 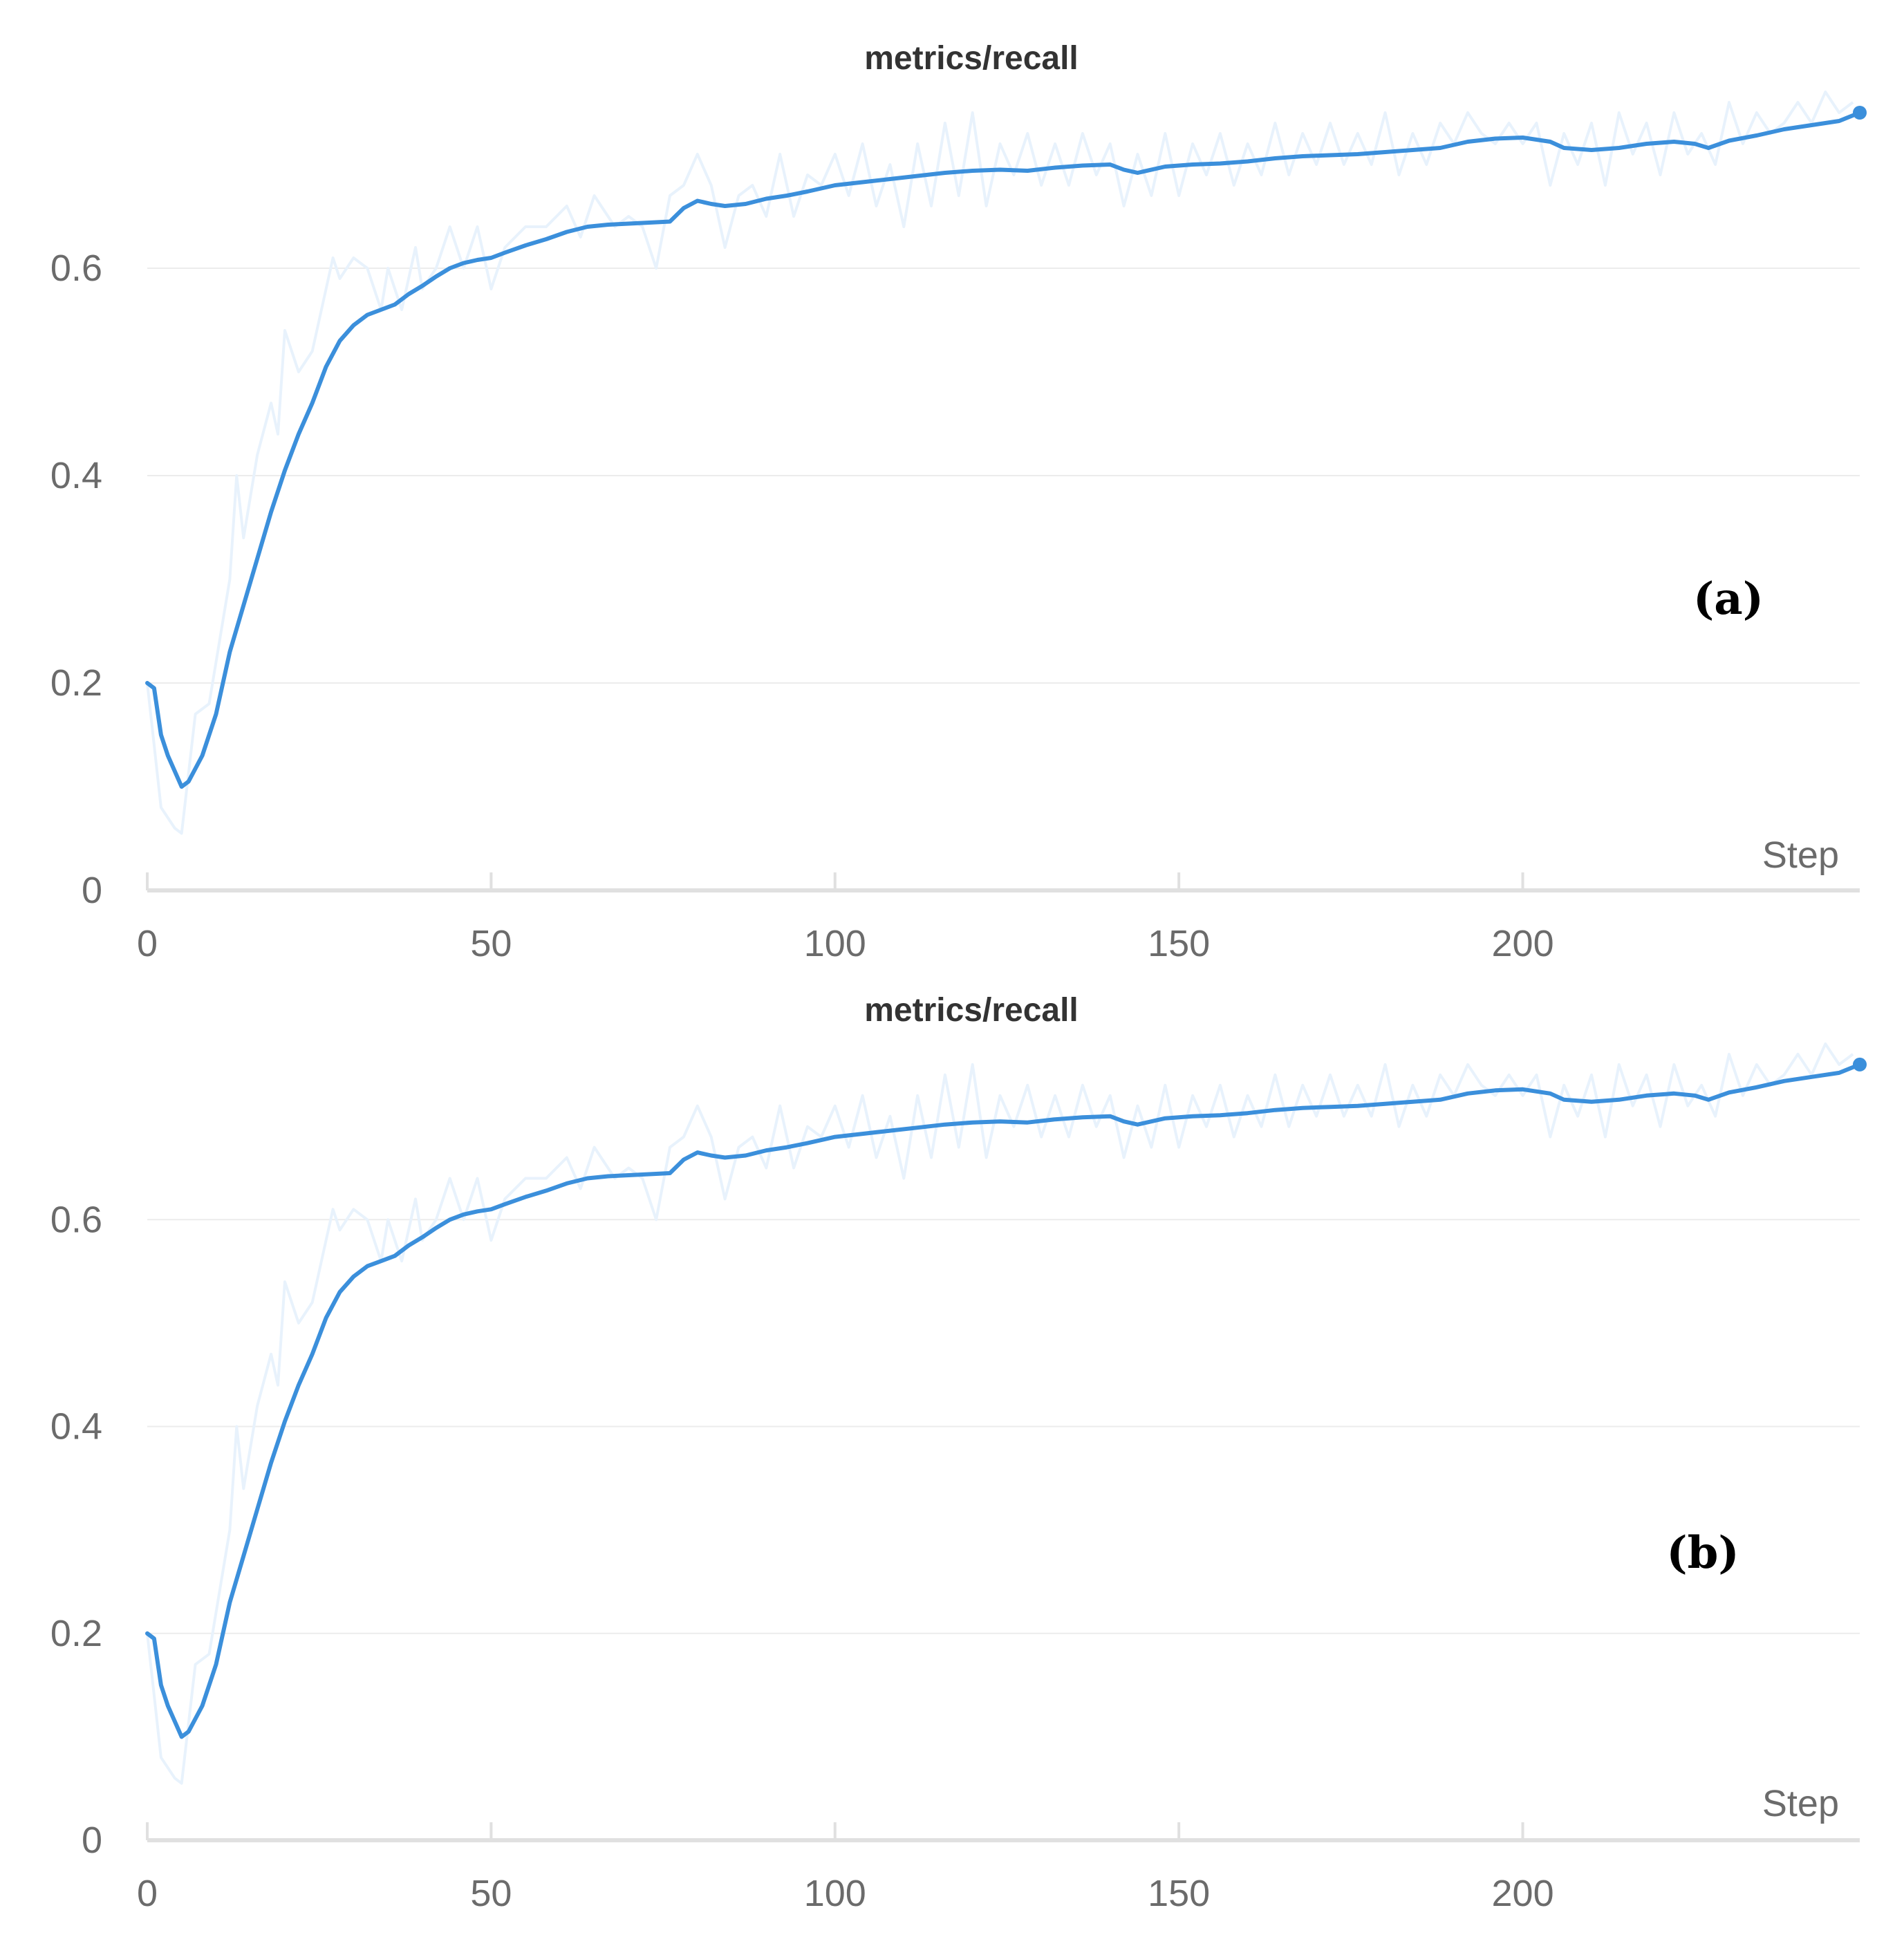 What do you see at coordinates (1728, 599) in the screenshot?
I see `panel-label: (a)` at bounding box center [1728, 599].